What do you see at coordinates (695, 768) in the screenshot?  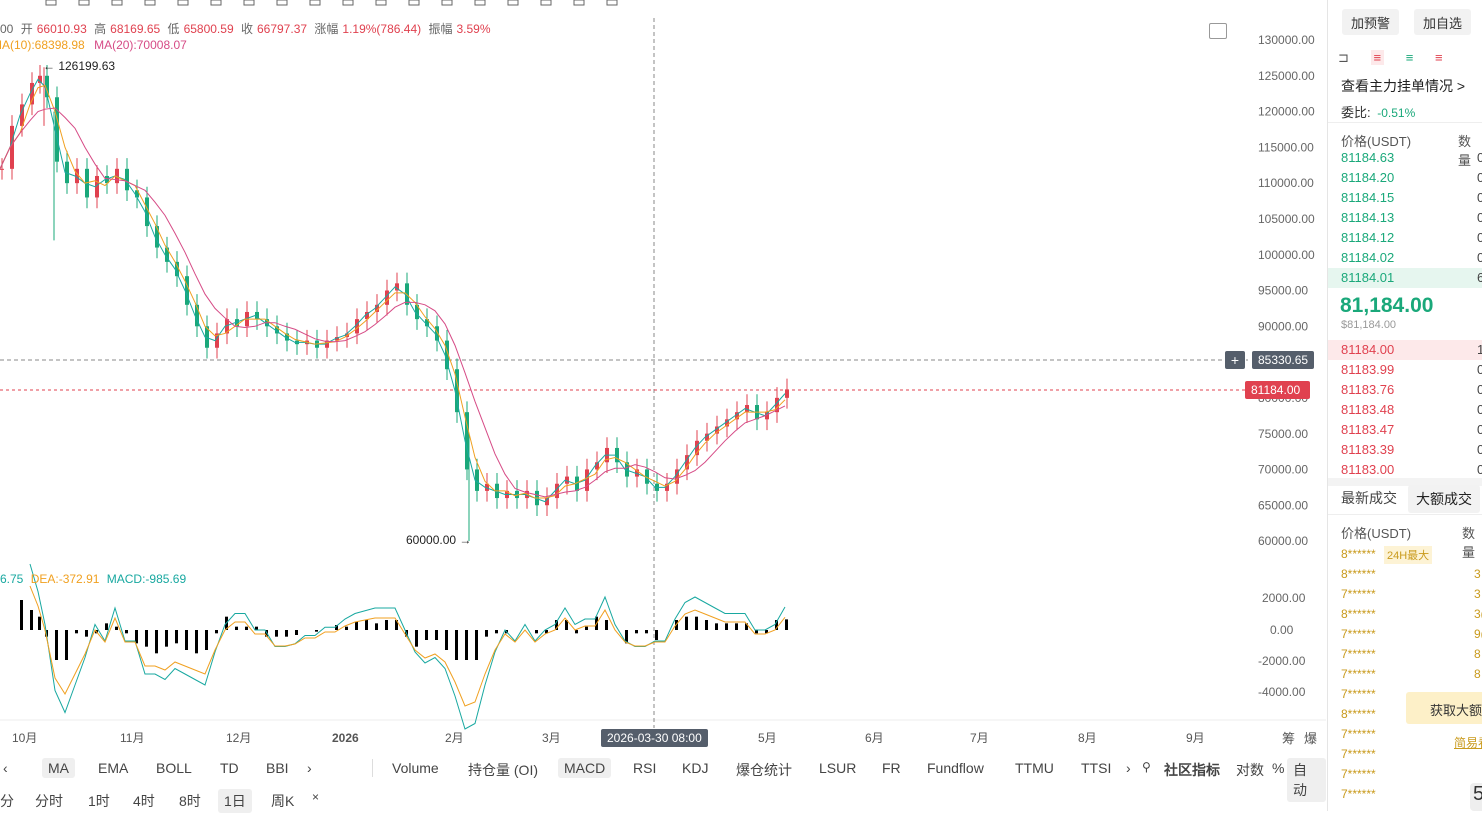 I see `indicator-kdj: KDJ` at bounding box center [695, 768].